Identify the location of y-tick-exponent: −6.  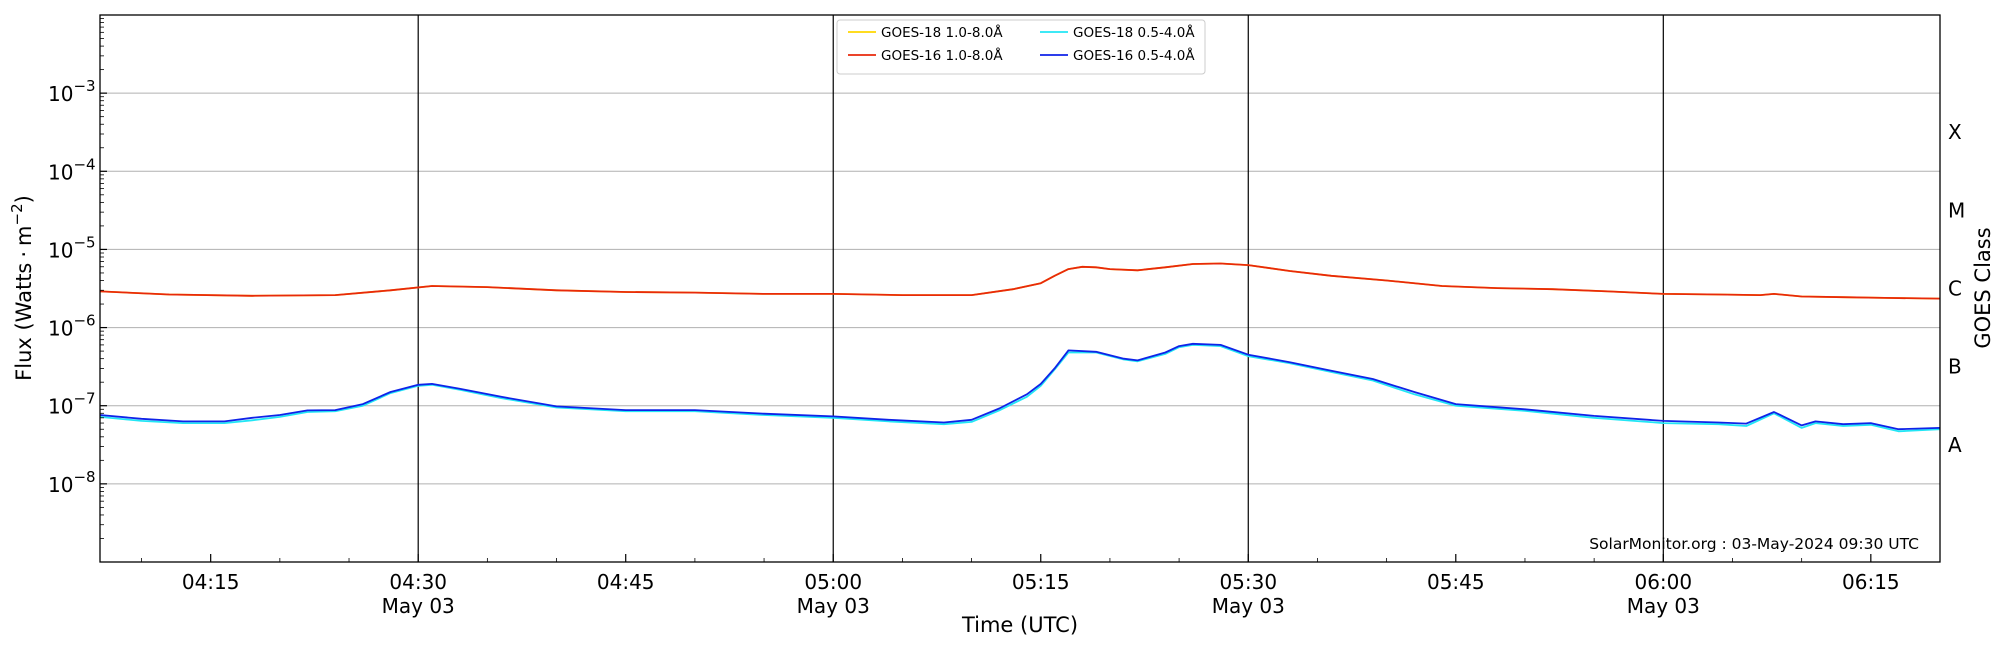
(84, 321).